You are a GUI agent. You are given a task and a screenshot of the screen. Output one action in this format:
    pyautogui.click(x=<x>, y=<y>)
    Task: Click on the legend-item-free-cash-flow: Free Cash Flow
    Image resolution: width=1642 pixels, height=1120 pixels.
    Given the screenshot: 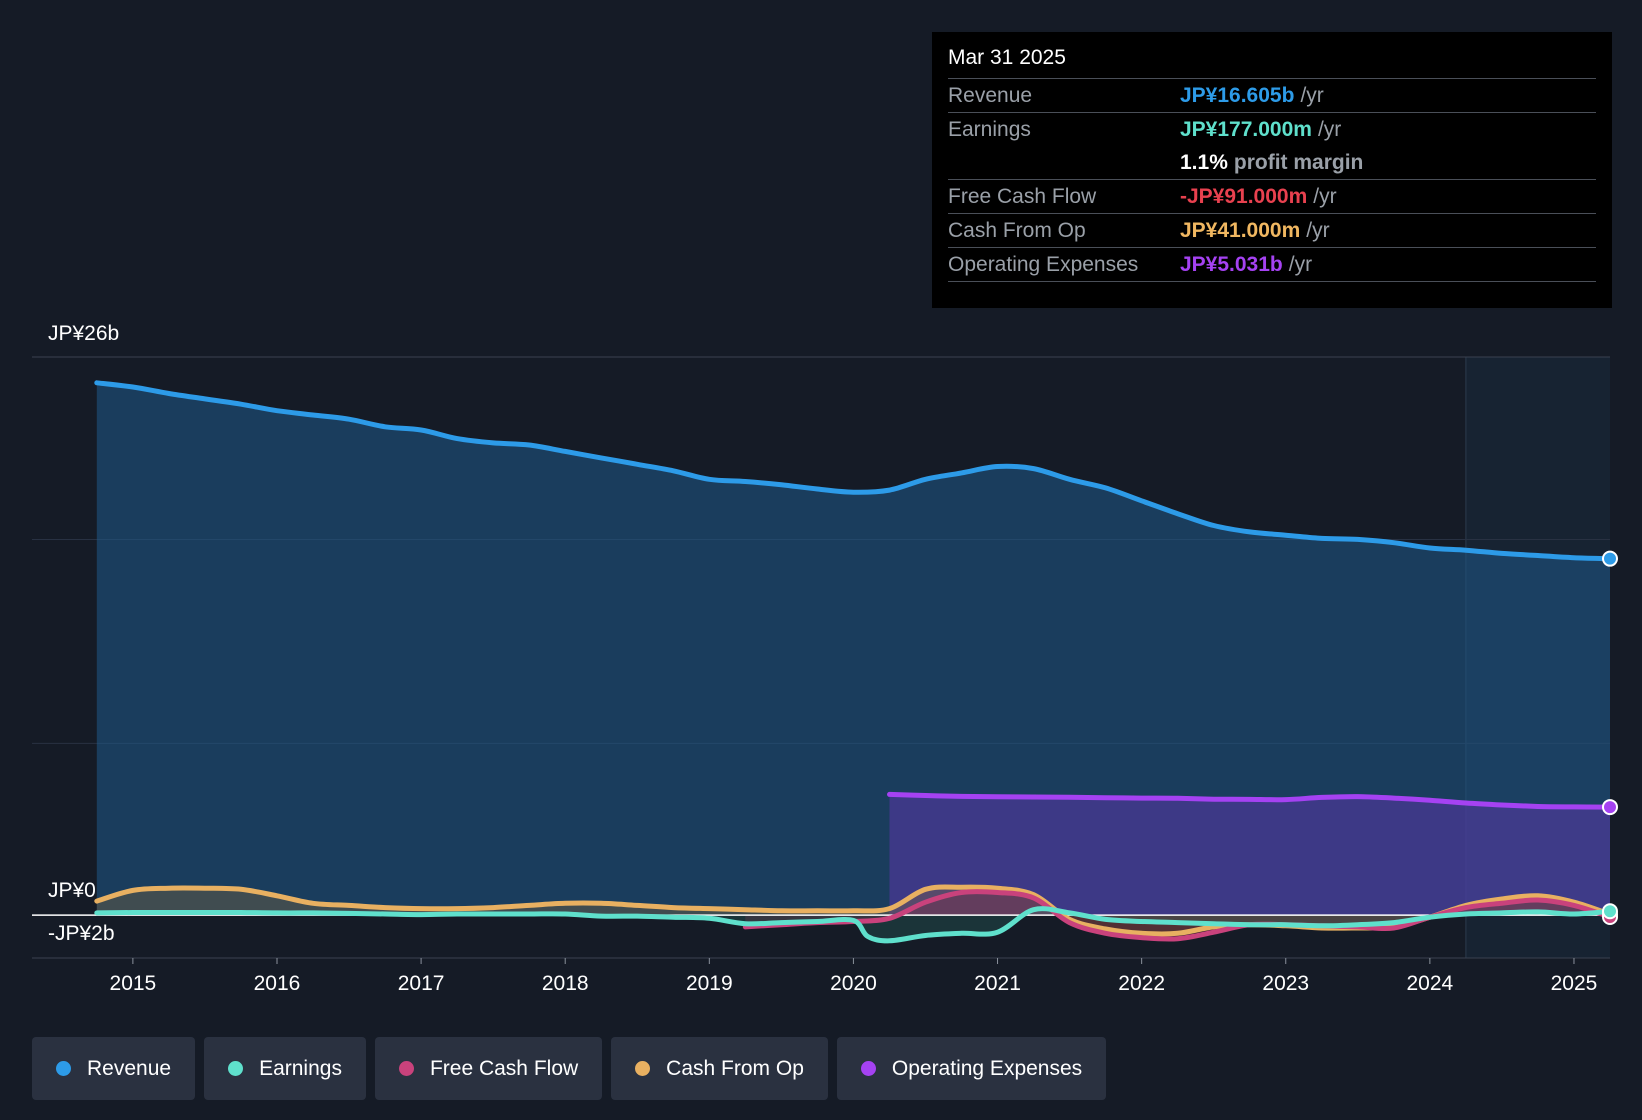 What is the action you would take?
    pyautogui.click(x=488, y=1068)
    